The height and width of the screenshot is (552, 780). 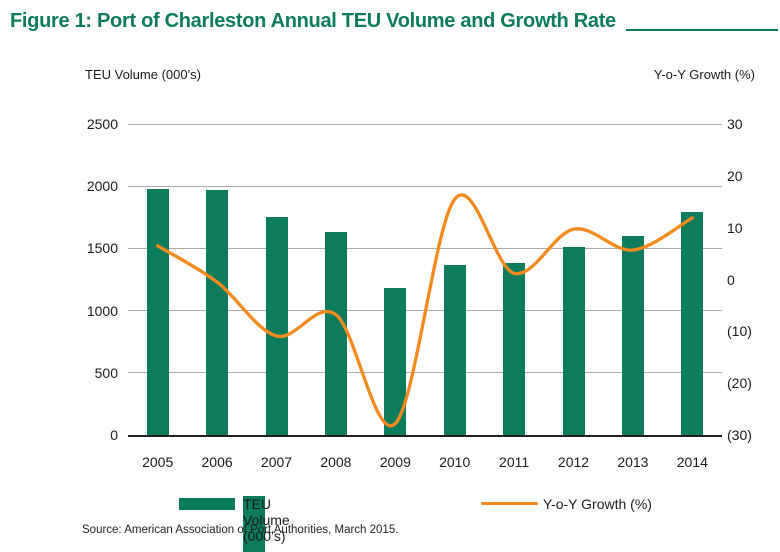 What do you see at coordinates (158, 462) in the screenshot?
I see `year-label-2005: 2005` at bounding box center [158, 462].